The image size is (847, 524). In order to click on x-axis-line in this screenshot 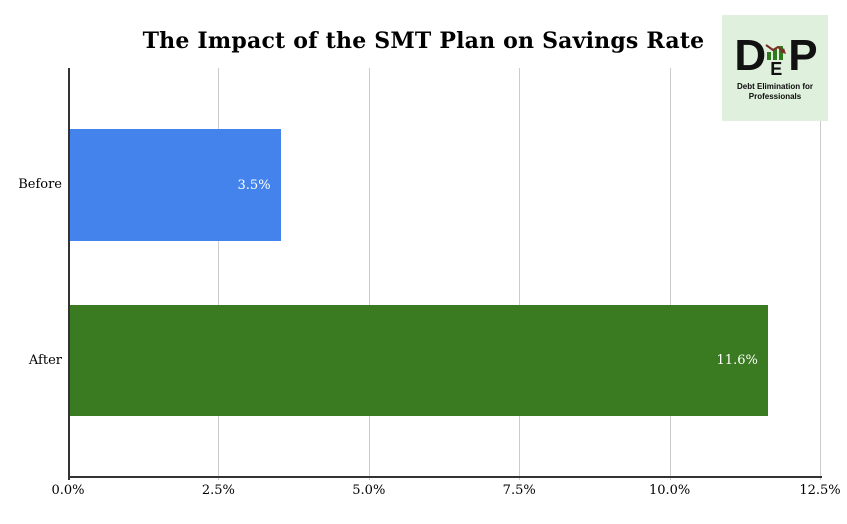, I will do `click(445, 477)`.